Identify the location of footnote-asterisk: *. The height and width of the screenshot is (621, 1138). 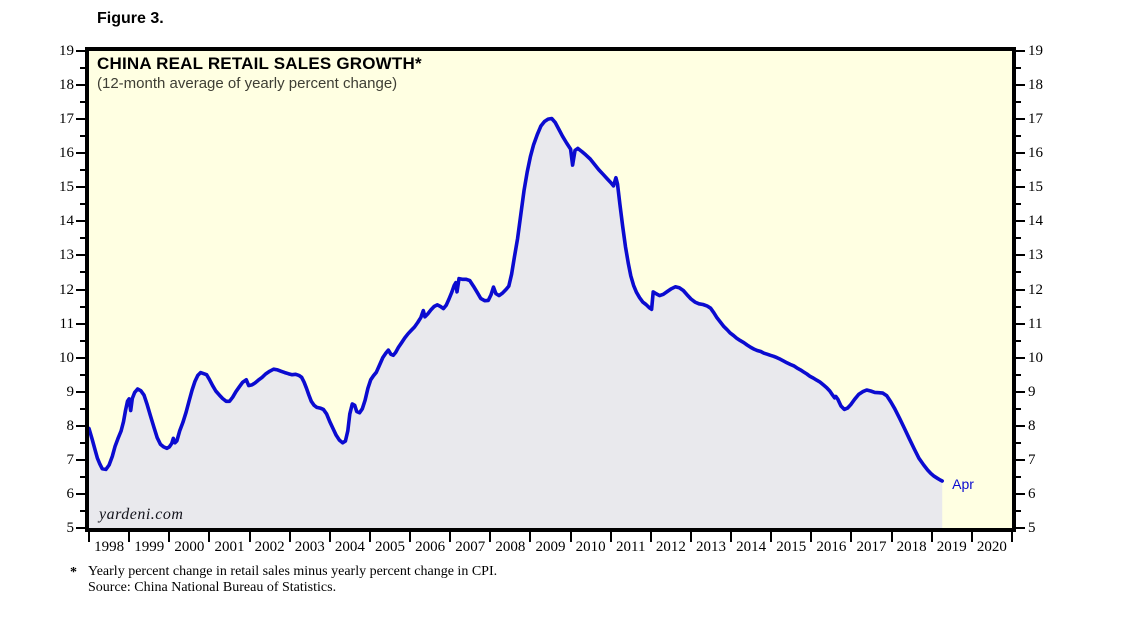
(73, 572).